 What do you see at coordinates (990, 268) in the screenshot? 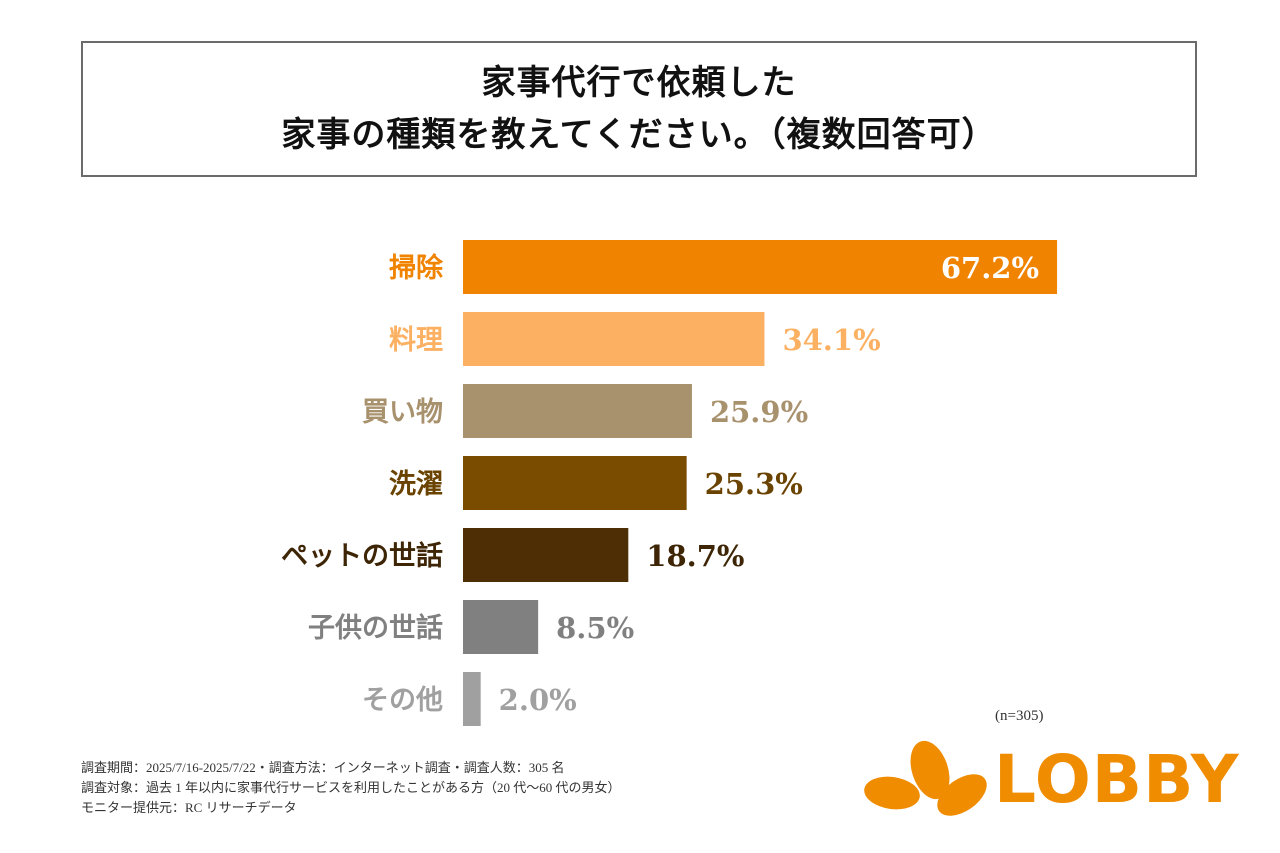
I see `value-label: 67.2%` at bounding box center [990, 268].